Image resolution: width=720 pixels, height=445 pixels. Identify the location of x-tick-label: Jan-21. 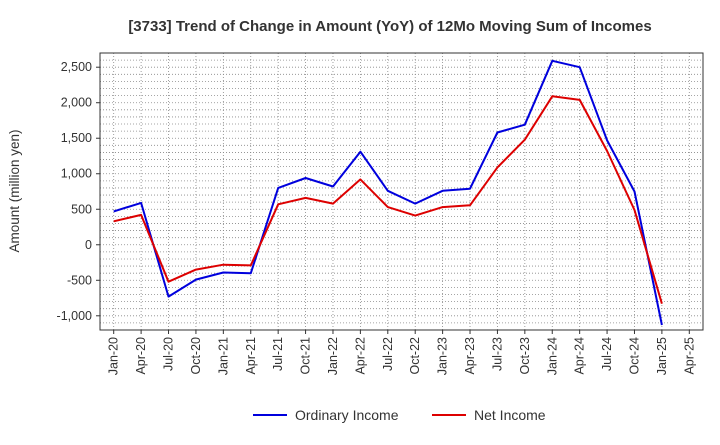
(223, 356).